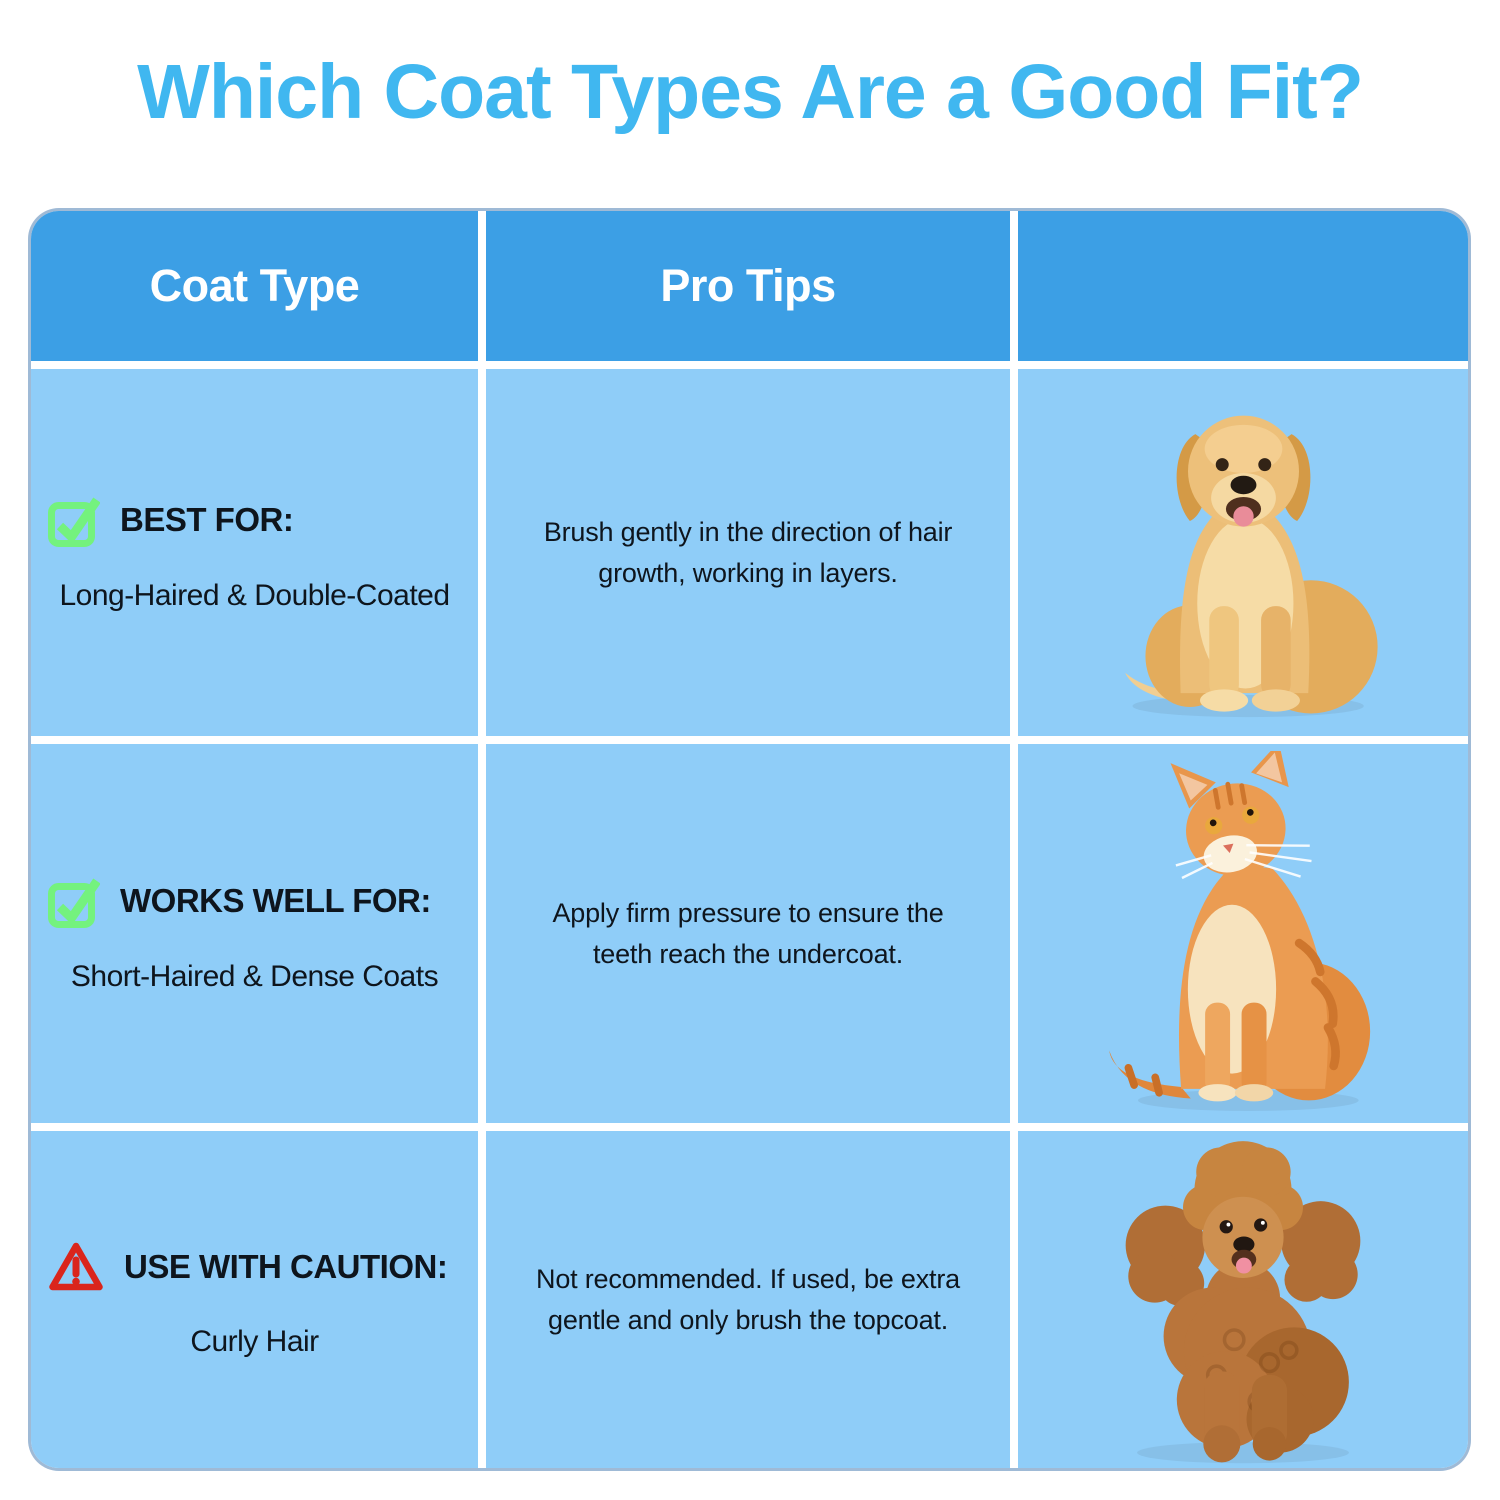  What do you see at coordinates (76, 1266) in the screenshot?
I see `warning-icon` at bounding box center [76, 1266].